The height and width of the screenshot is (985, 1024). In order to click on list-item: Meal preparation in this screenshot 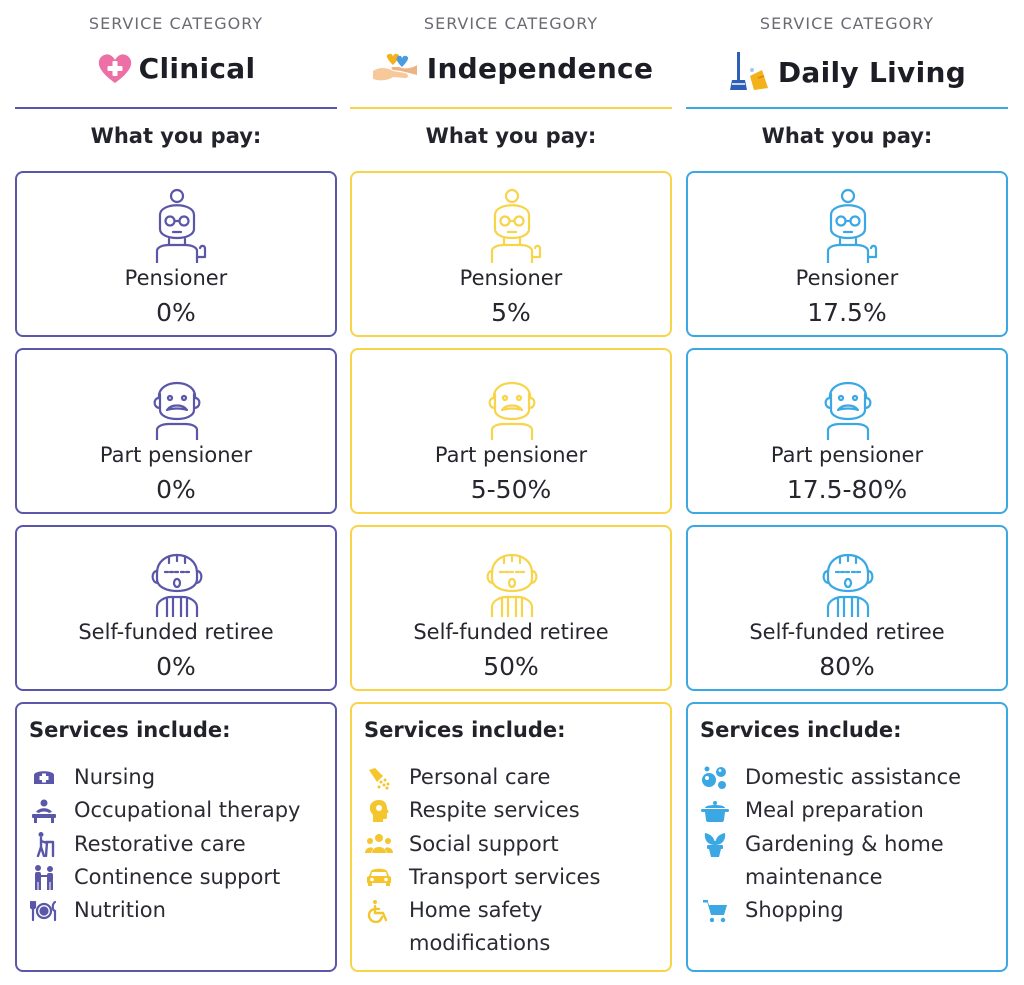, I will do `click(851, 810)`.